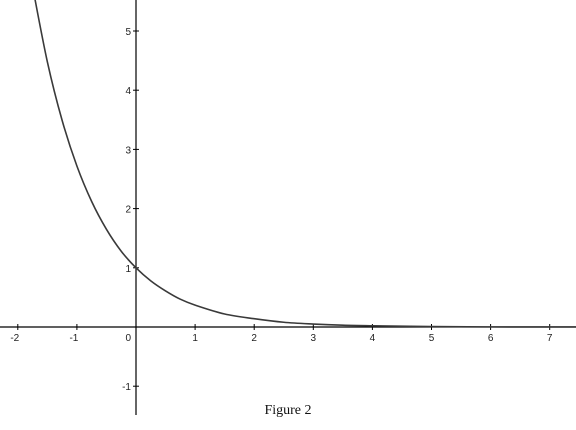  What do you see at coordinates (195, 338) in the screenshot?
I see `x-tick-label: 1` at bounding box center [195, 338].